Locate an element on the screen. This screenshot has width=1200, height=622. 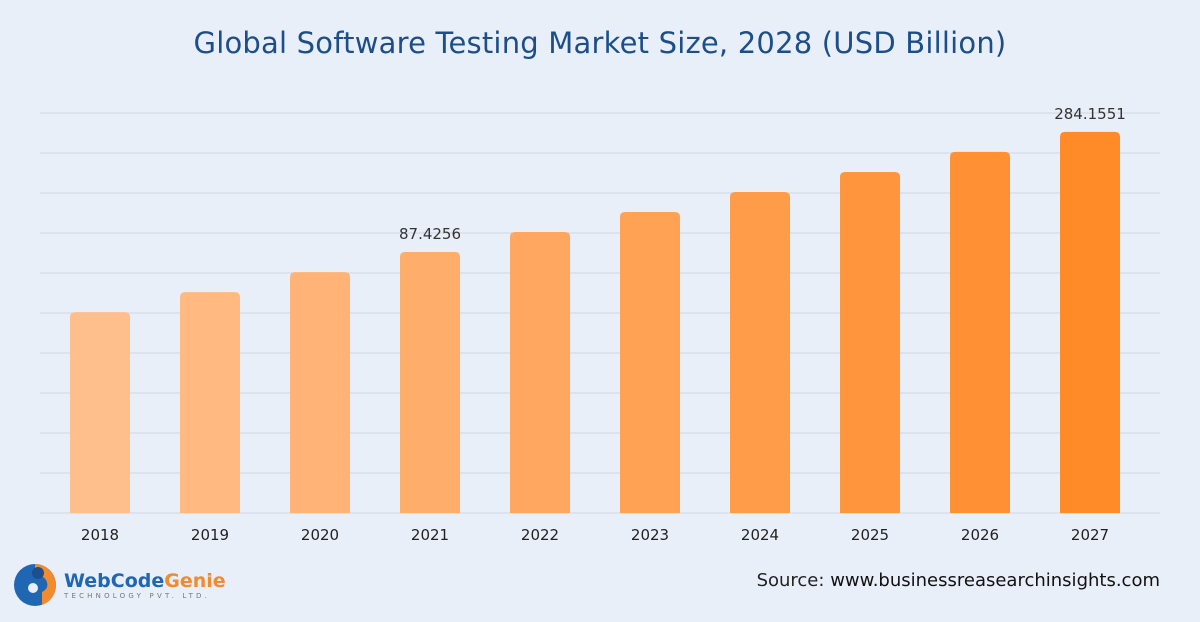
bar-2025 is located at coordinates (870, 342).